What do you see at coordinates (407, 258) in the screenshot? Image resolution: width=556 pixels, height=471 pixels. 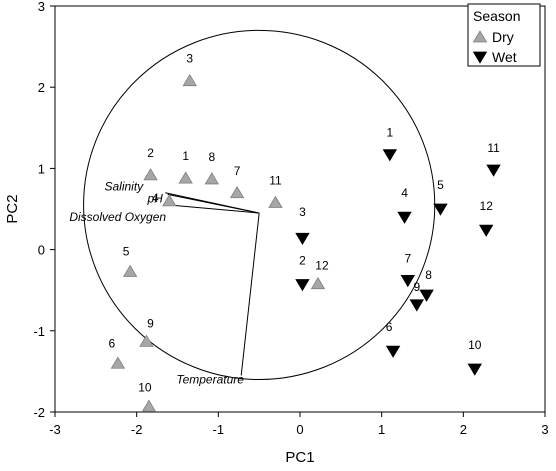 I see `wet-point-label-7: 7` at bounding box center [407, 258].